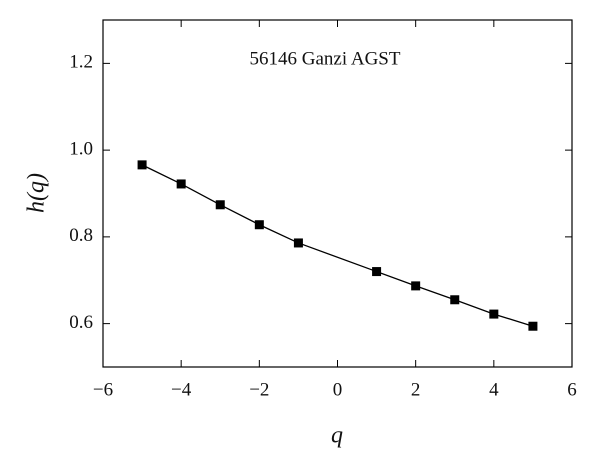 This screenshot has width=600, height=467. Describe the element at coordinates (259, 389) in the screenshot. I see `x-tick-label: −2` at that location.